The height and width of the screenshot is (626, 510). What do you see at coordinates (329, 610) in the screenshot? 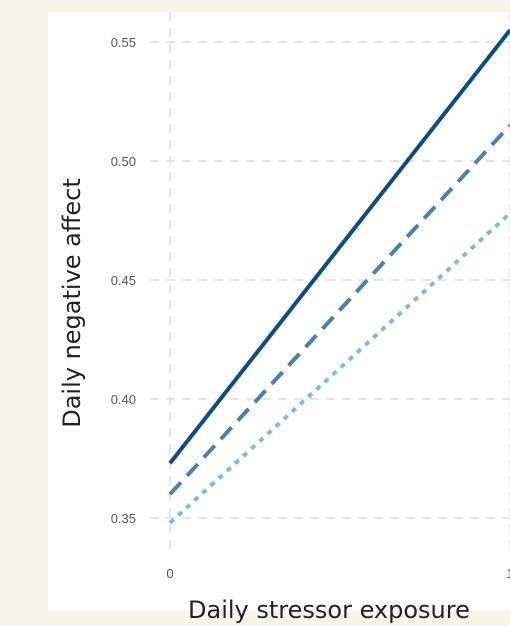
I see `x-axis-title: Daily stressor exposure` at bounding box center [329, 610].